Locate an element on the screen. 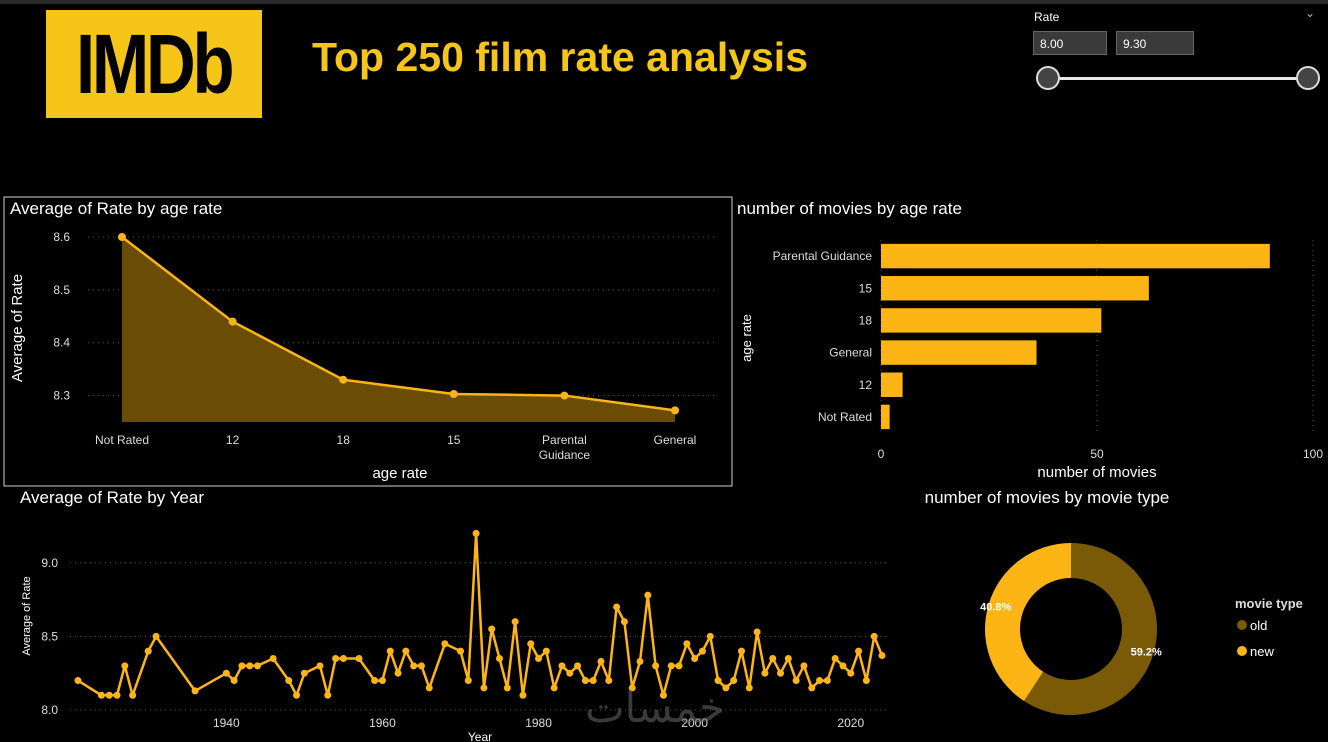 Image resolution: width=1328 pixels, height=742 pixels. age-rate-area is located at coordinates (398, 329).